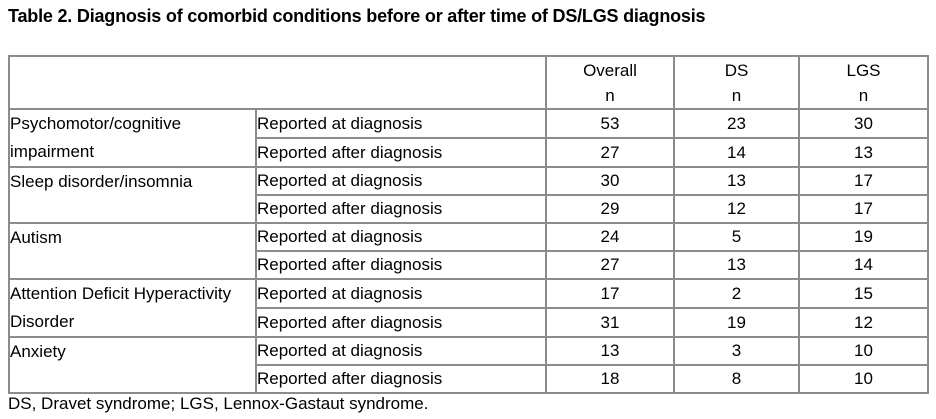 The height and width of the screenshot is (419, 936). Describe the element at coordinates (132, 308) in the screenshot. I see `condition-cell: Attention Deficit Hyperactivity Disorder` at that location.